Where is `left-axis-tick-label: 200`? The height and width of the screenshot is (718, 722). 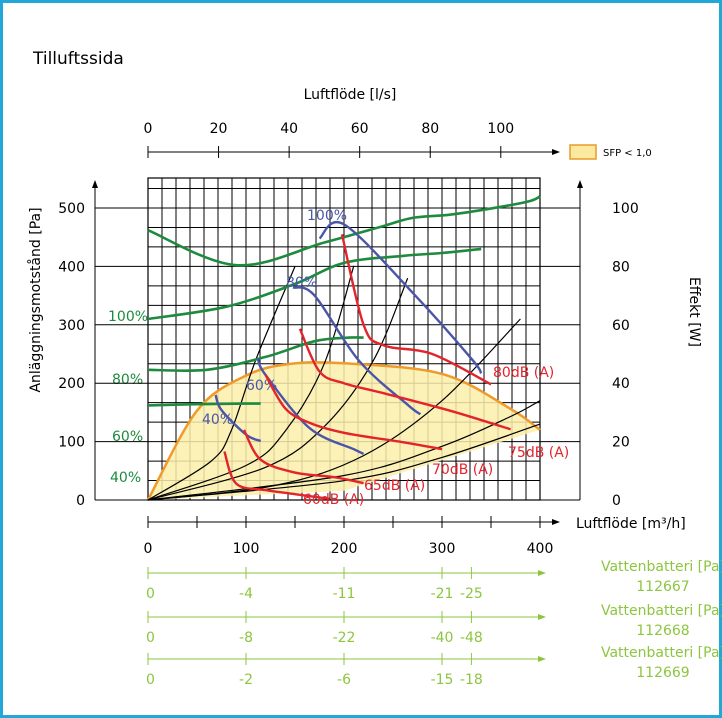
left-axis-tick-label: 200 is located at coordinates (71, 384).